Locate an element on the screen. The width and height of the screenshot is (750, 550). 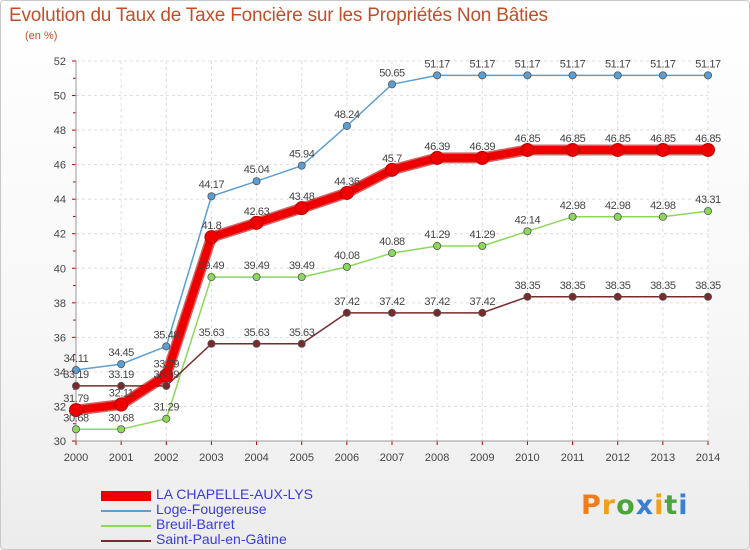
data-label: 46.39 is located at coordinates (437, 147).